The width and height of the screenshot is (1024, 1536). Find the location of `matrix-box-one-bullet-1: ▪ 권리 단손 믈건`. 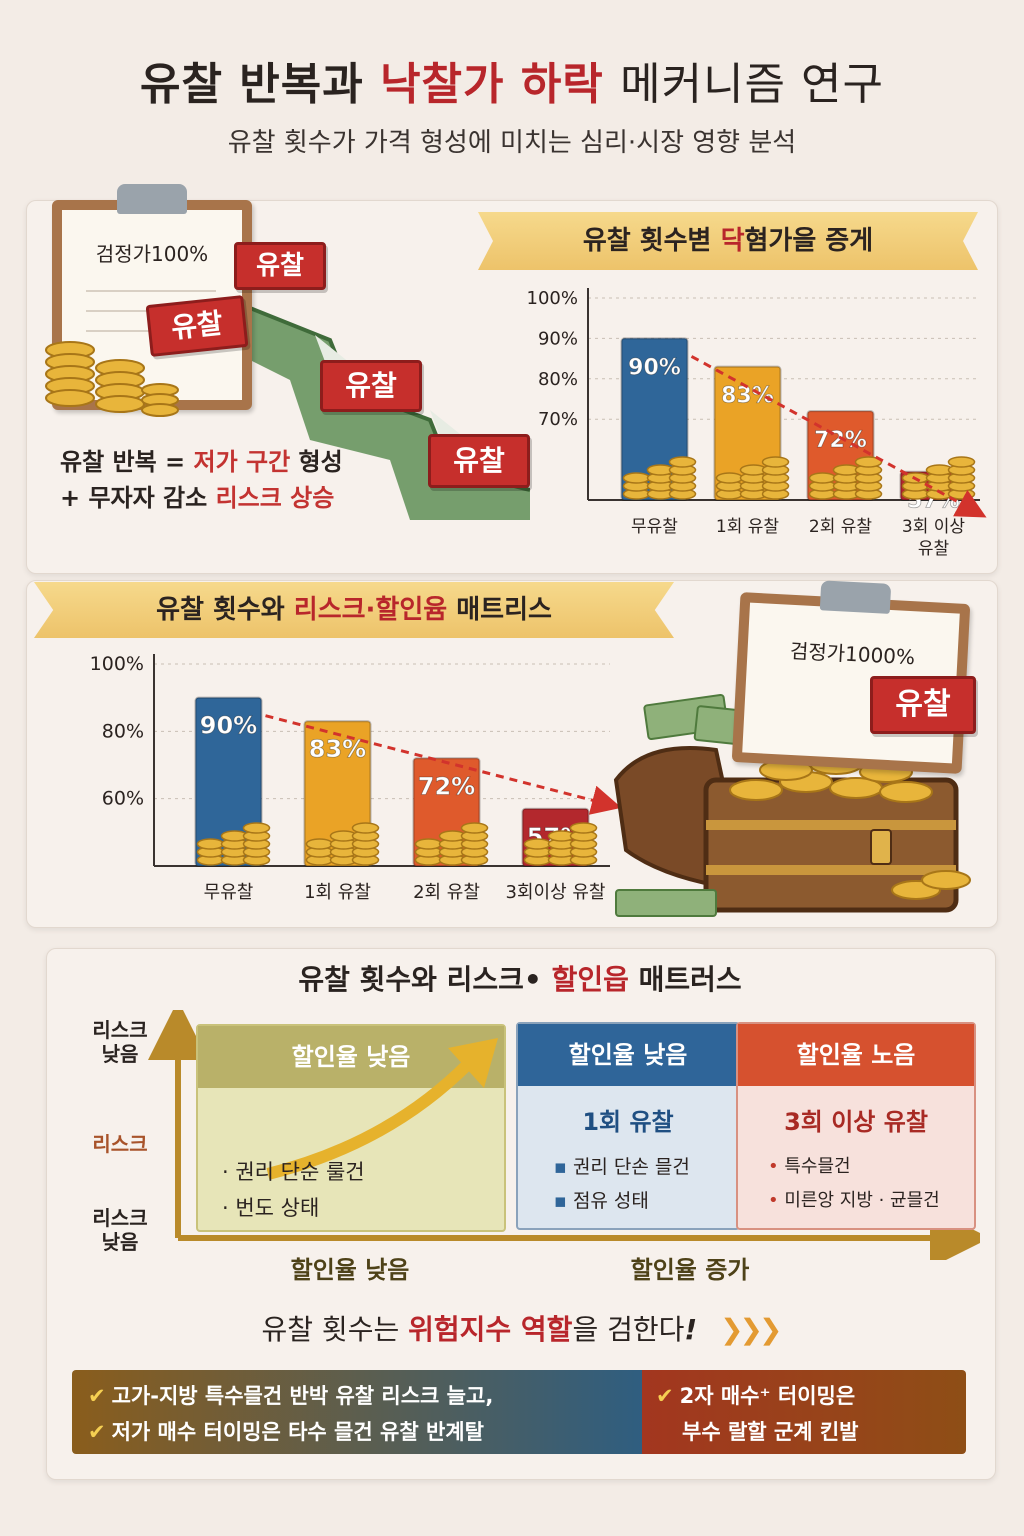

matrix-box-one-bullet-1: ▪ 권리 단손 믈건 is located at coordinates (622, 1167).